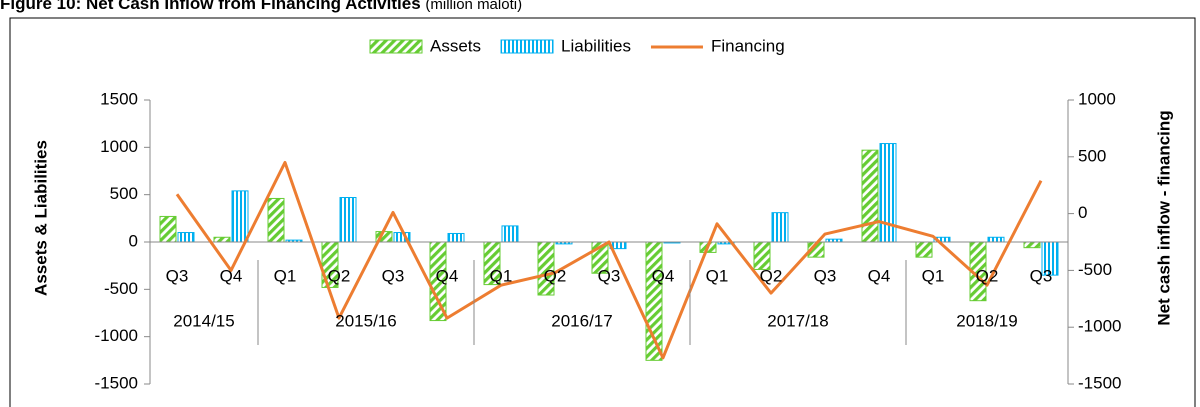 The image size is (1200, 407). Describe the element at coordinates (797, 320) in the screenshot. I see `group-label: 2017/18` at that location.